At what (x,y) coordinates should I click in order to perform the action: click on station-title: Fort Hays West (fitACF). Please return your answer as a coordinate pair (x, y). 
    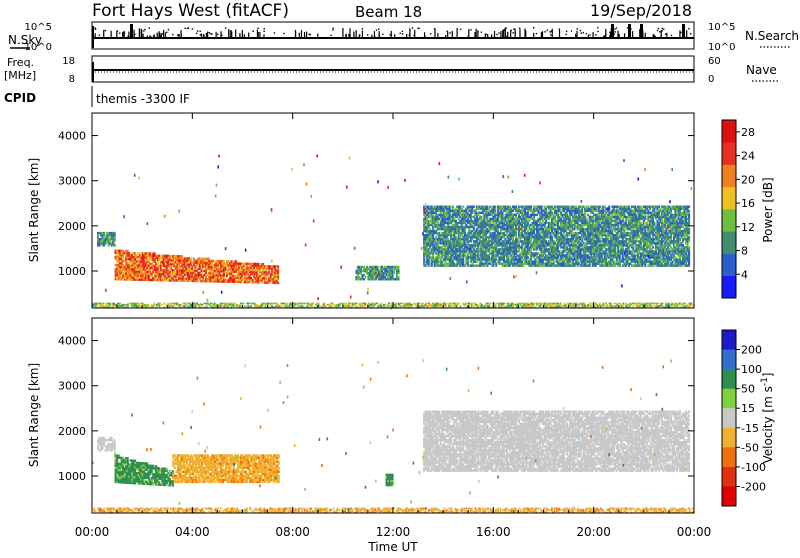
    Looking at the image, I should click on (190, 11).